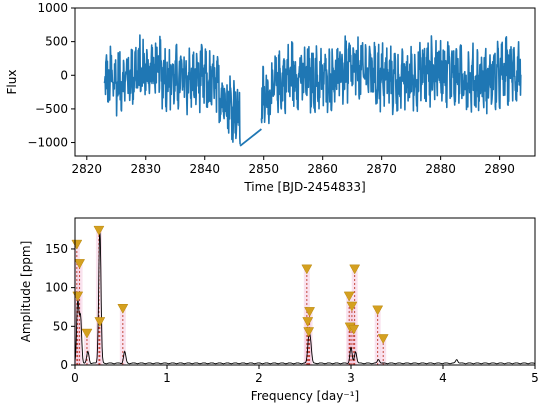 The image size is (550, 408). I want to click on x-tick-label: 2850, so click(263, 169).